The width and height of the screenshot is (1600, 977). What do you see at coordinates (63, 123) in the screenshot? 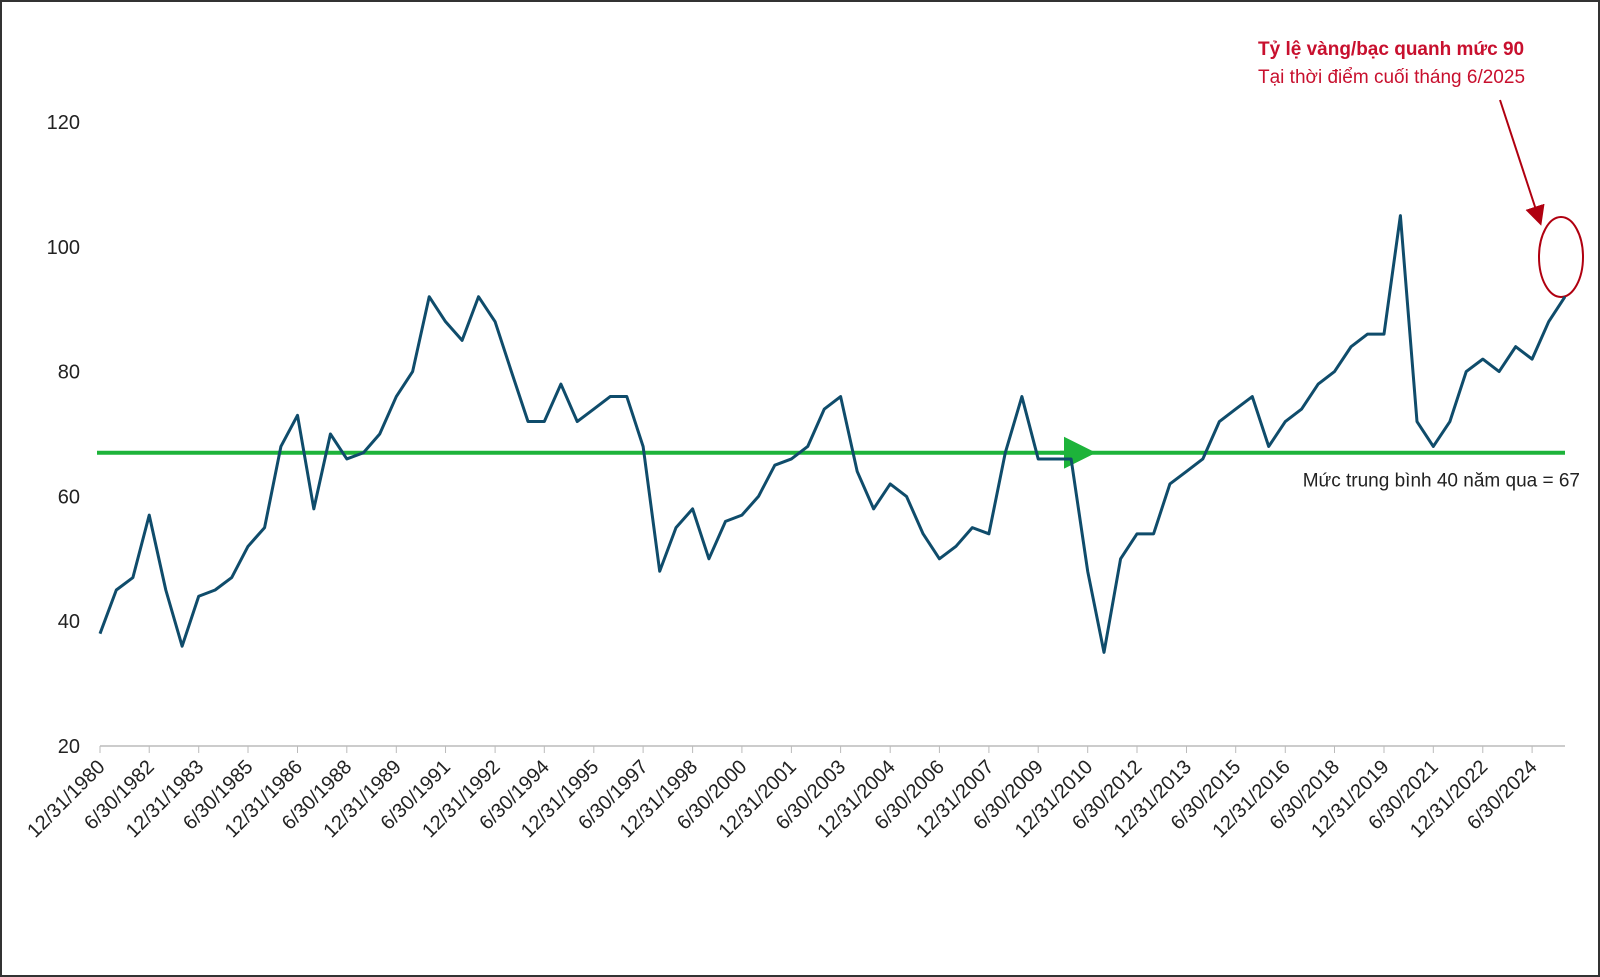
I see `y-tick-label: 120` at bounding box center [63, 123].